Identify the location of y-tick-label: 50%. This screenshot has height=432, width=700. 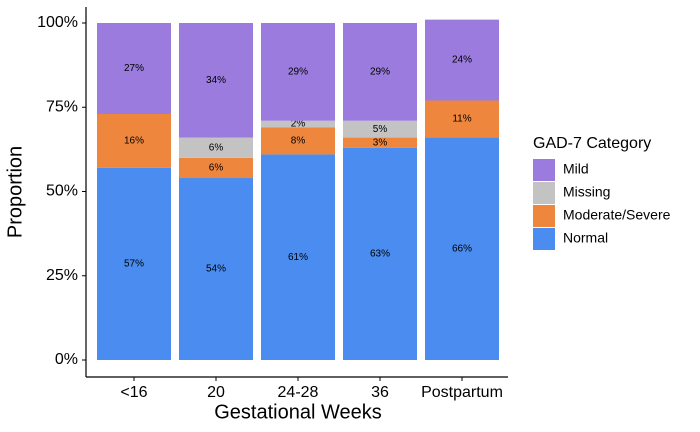
(62, 191).